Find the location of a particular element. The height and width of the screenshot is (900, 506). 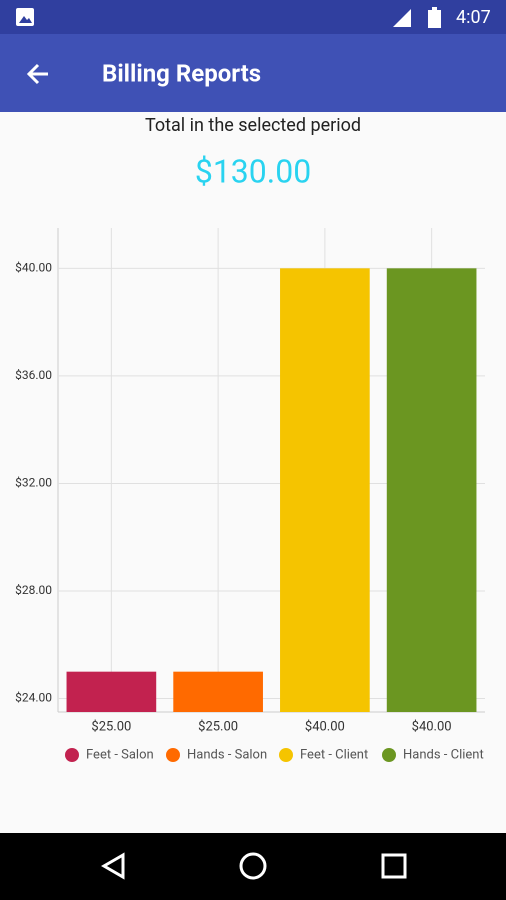

nav-home is located at coordinates (253, 866).